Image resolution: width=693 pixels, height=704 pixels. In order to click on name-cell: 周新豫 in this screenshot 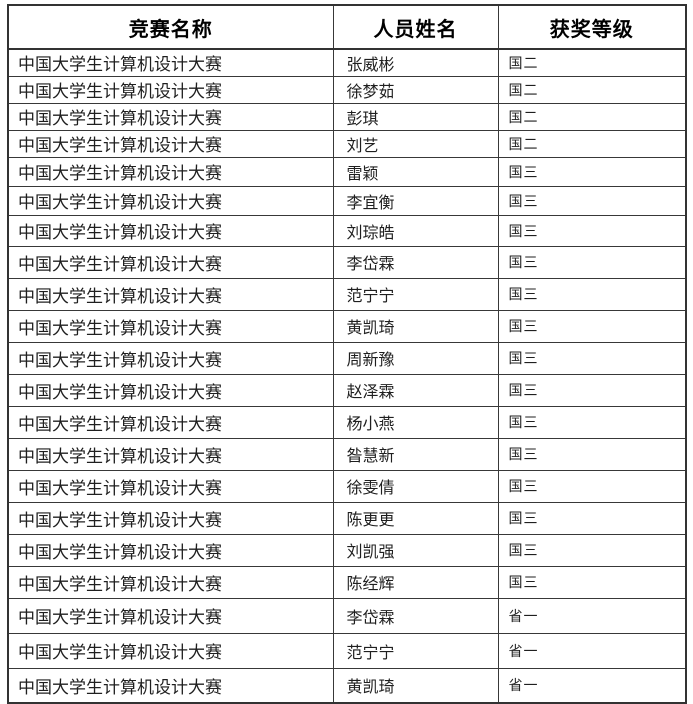, I will do `click(415, 358)`.